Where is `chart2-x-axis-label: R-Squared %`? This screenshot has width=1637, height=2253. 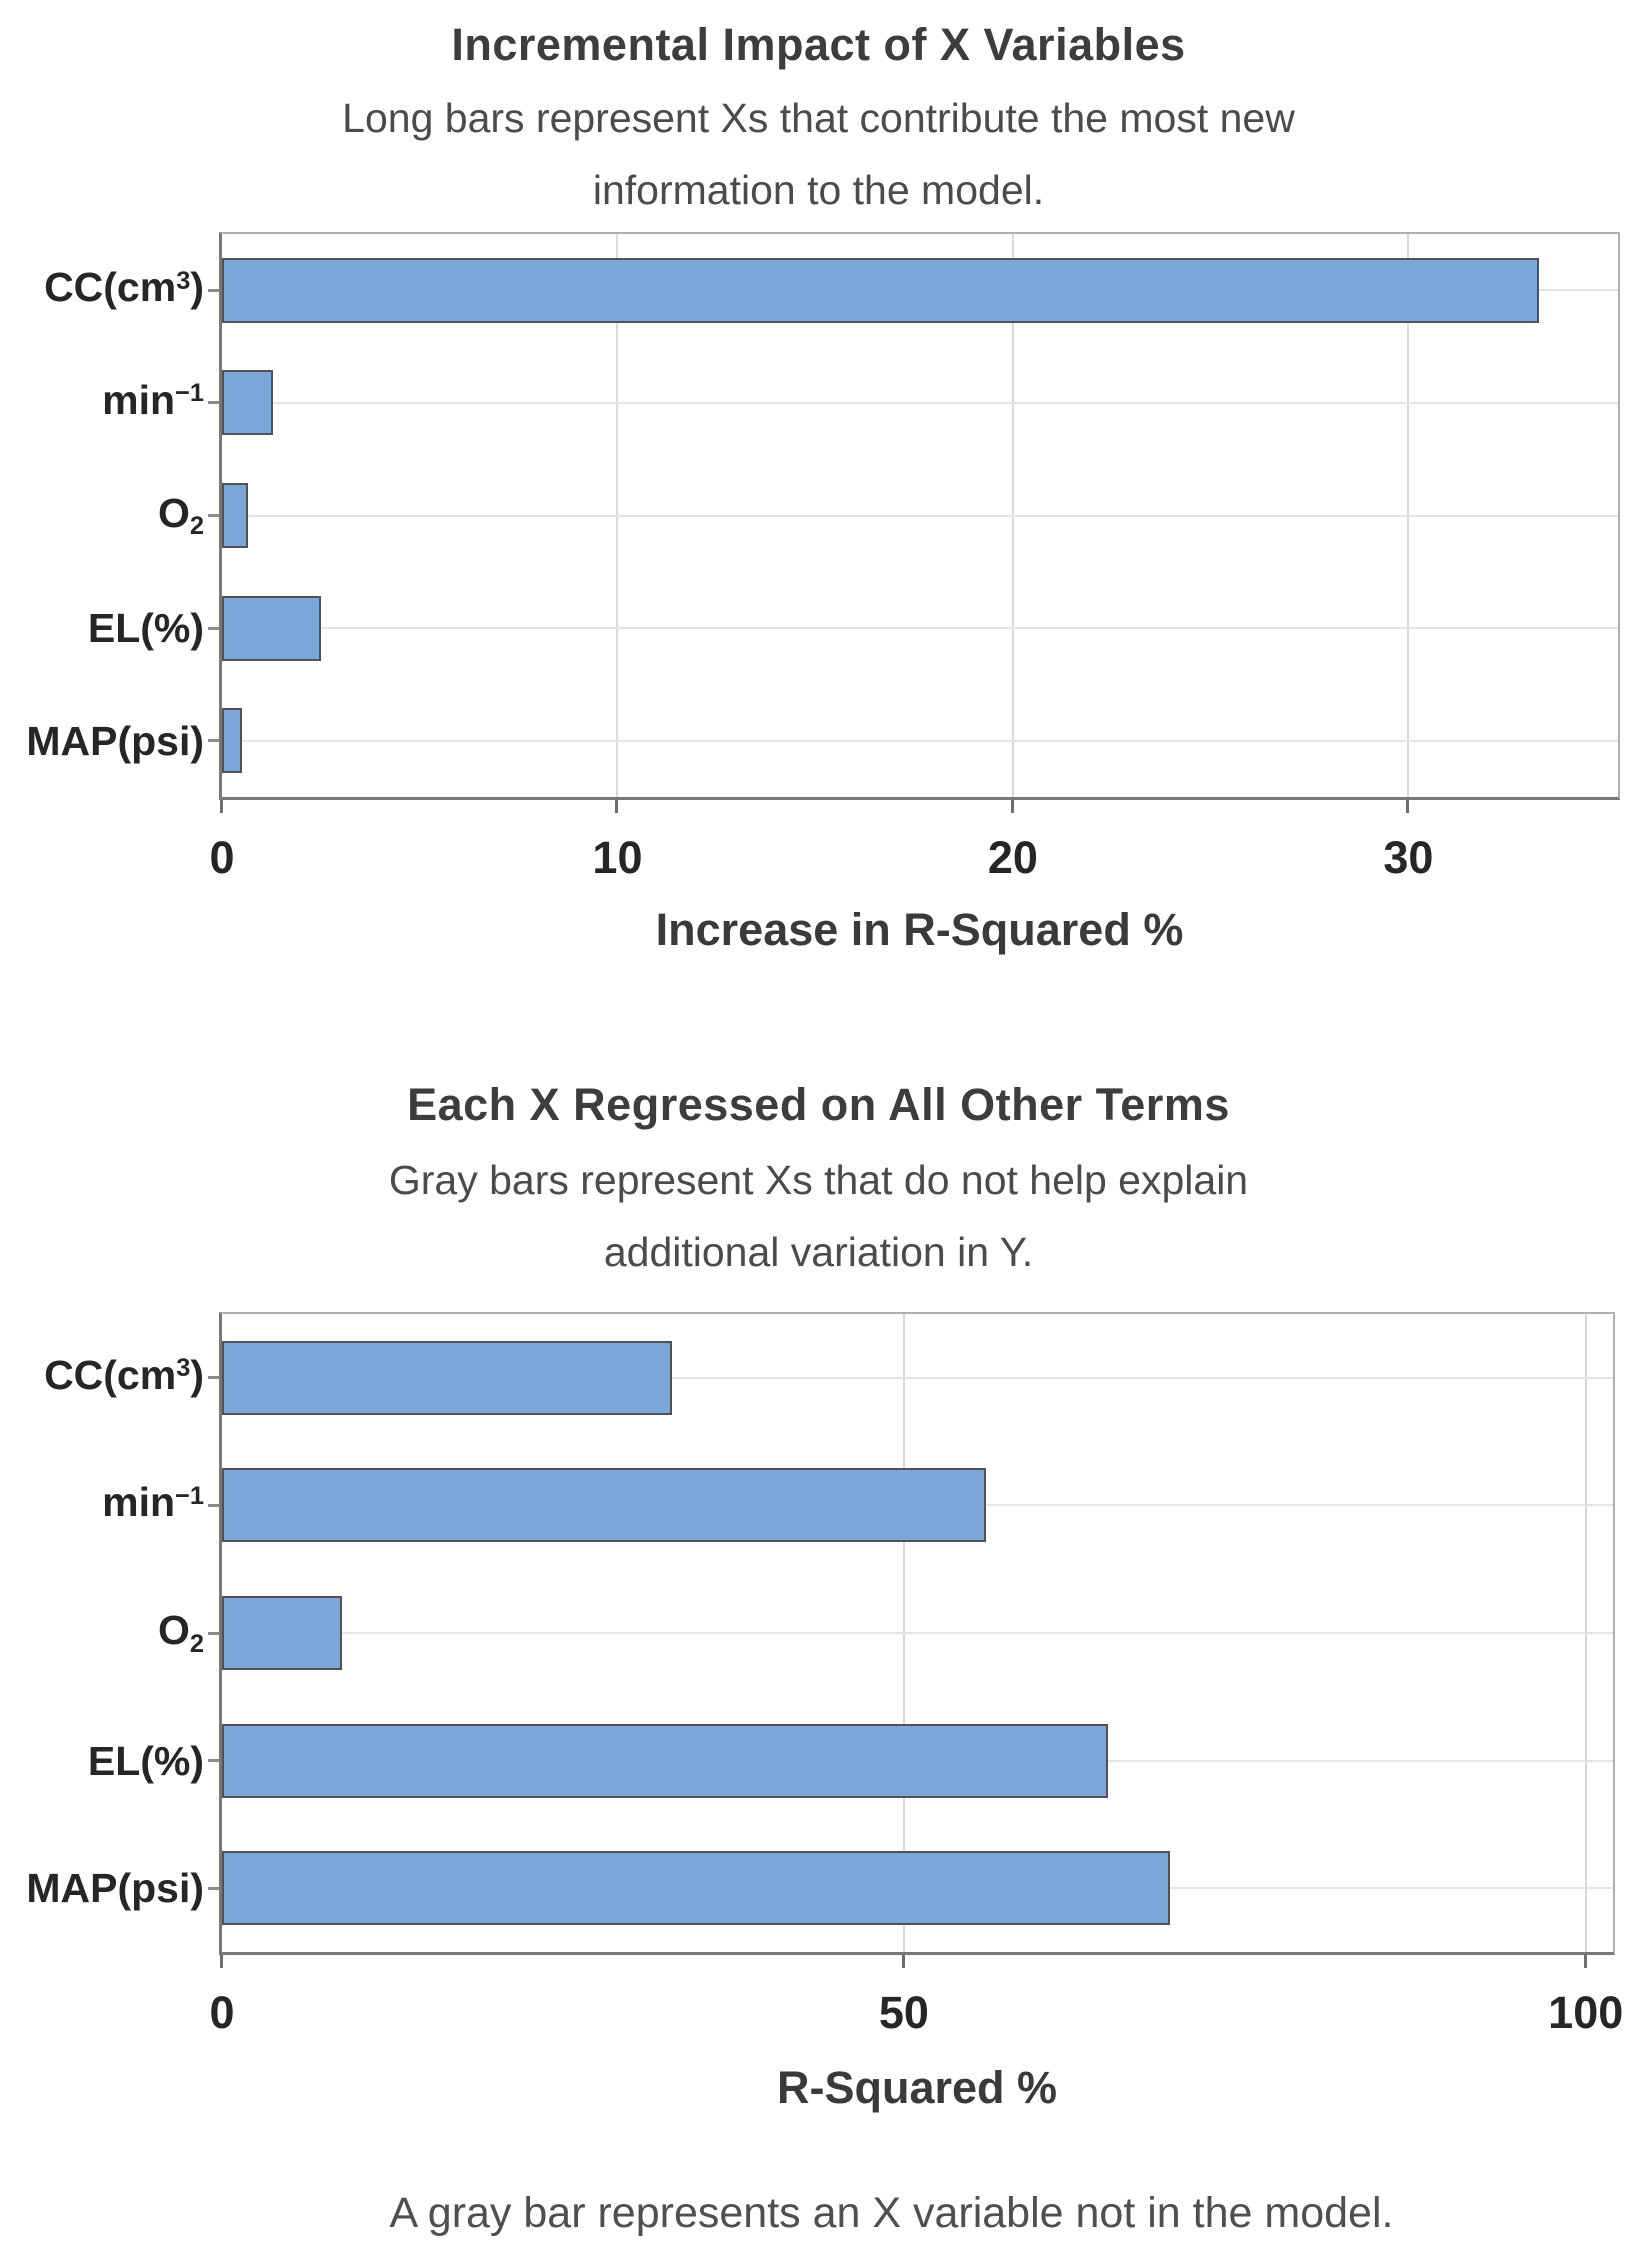
chart2-x-axis-label: R-Squared % is located at coordinates (917, 2087).